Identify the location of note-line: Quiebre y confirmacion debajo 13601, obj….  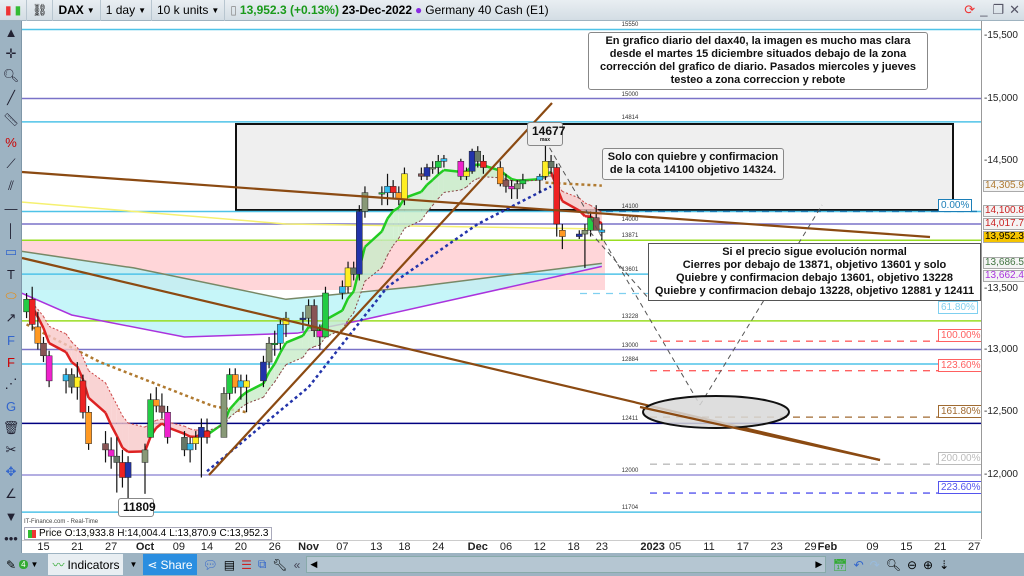
(814, 278).